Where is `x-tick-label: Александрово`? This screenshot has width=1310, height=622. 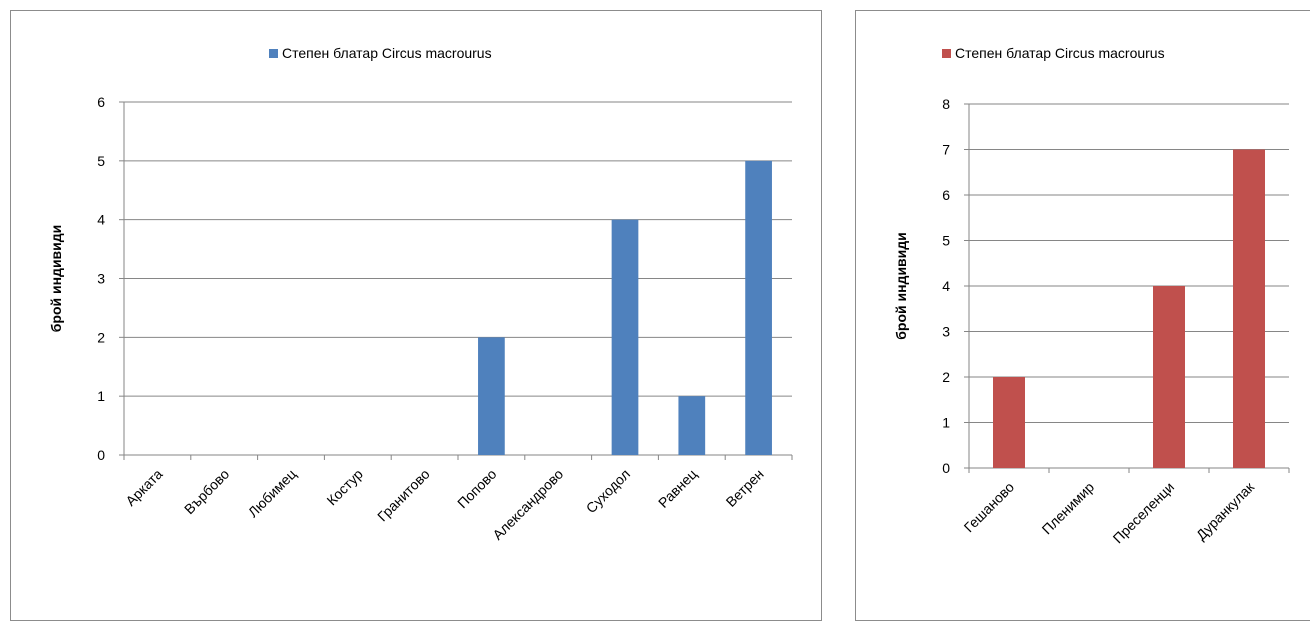 x-tick-label: Александрово is located at coordinates (527, 504).